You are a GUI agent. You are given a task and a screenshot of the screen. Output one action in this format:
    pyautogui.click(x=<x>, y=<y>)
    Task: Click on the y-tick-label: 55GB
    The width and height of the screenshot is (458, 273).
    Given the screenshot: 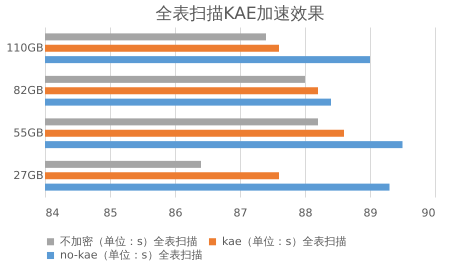 What is the action you would take?
    pyautogui.click(x=28, y=133)
    